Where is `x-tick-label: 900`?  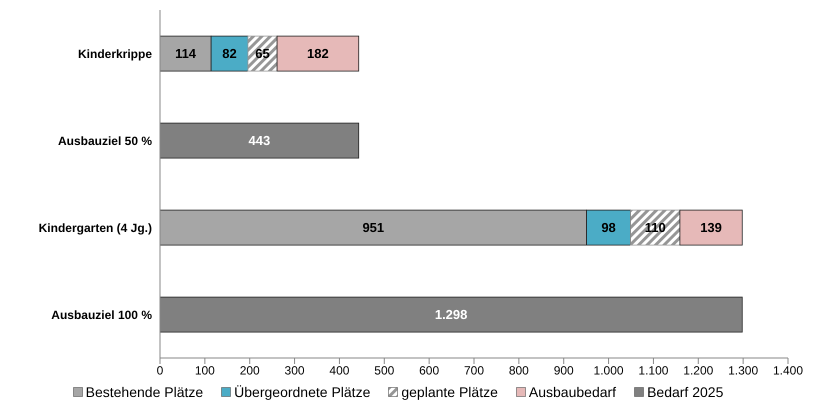
x-tick-label: 900 is located at coordinates (564, 371).